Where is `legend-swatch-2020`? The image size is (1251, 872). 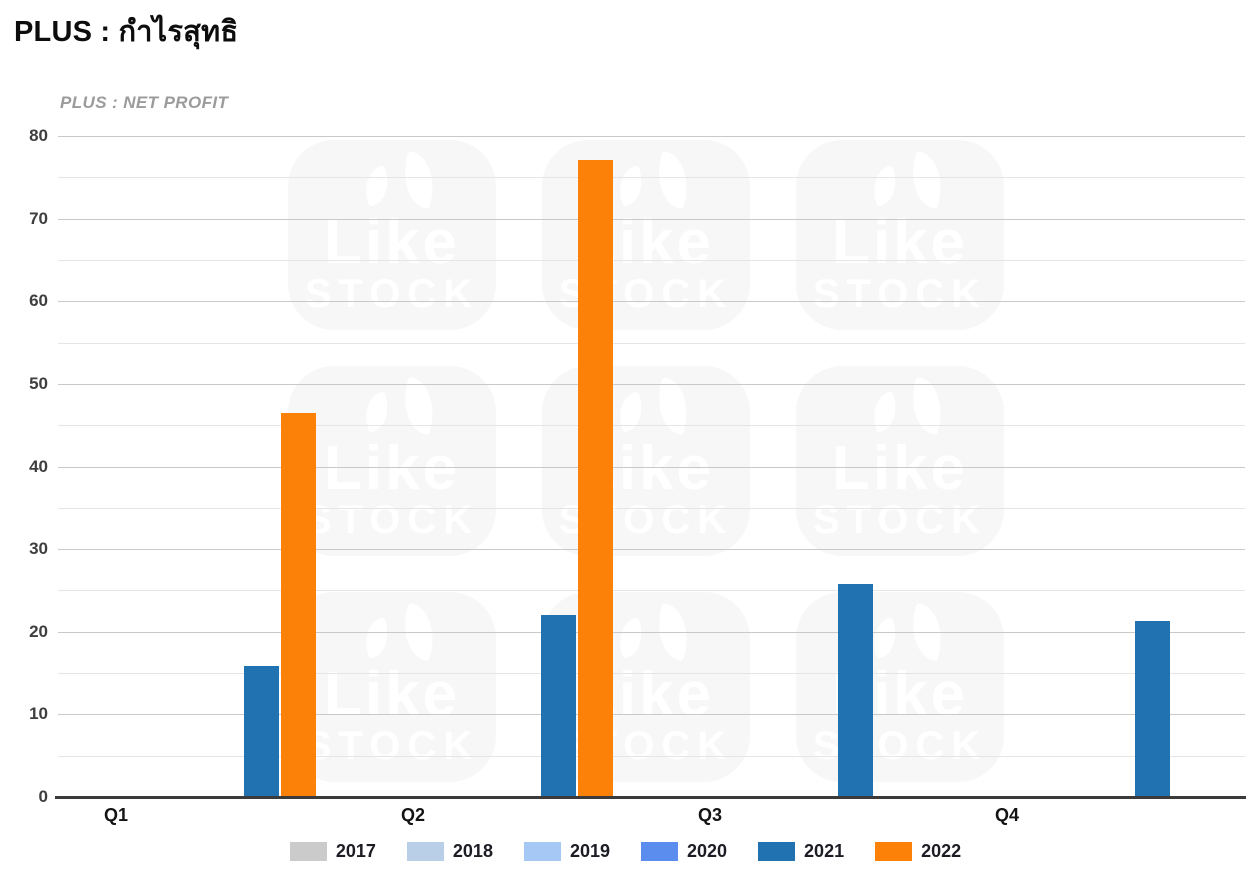
legend-swatch-2020 is located at coordinates (659, 851).